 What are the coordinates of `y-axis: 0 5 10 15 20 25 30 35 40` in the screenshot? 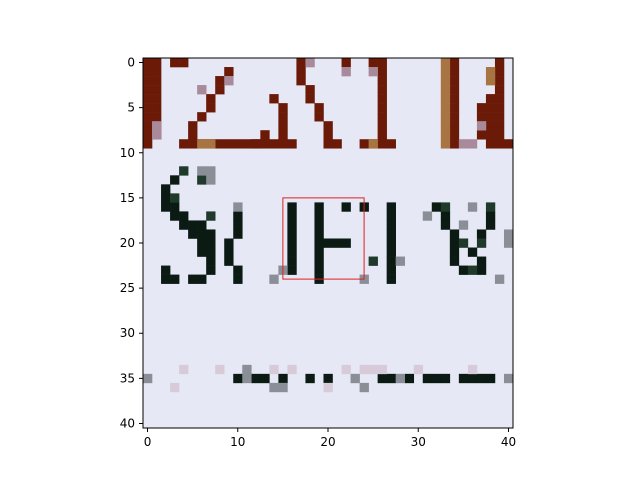 It's located at (131, 243).